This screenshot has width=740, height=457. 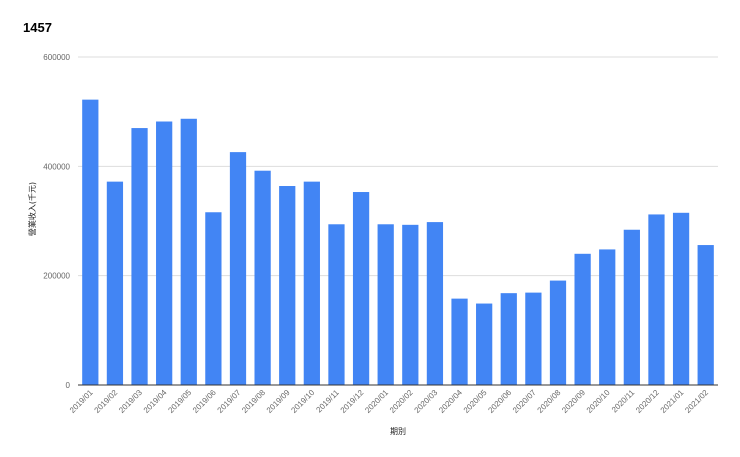 What do you see at coordinates (450, 401) in the screenshot?
I see `x-tick-label: 2020/04` at bounding box center [450, 401].